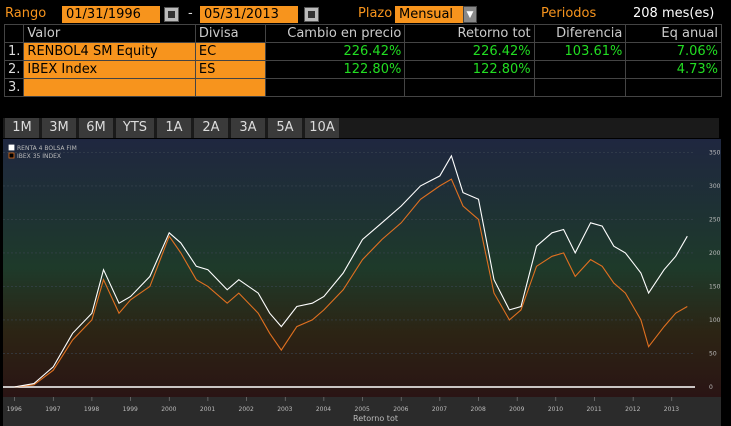 This screenshot has width=731, height=426. I want to click on x-tick-label: 2008, so click(478, 409).